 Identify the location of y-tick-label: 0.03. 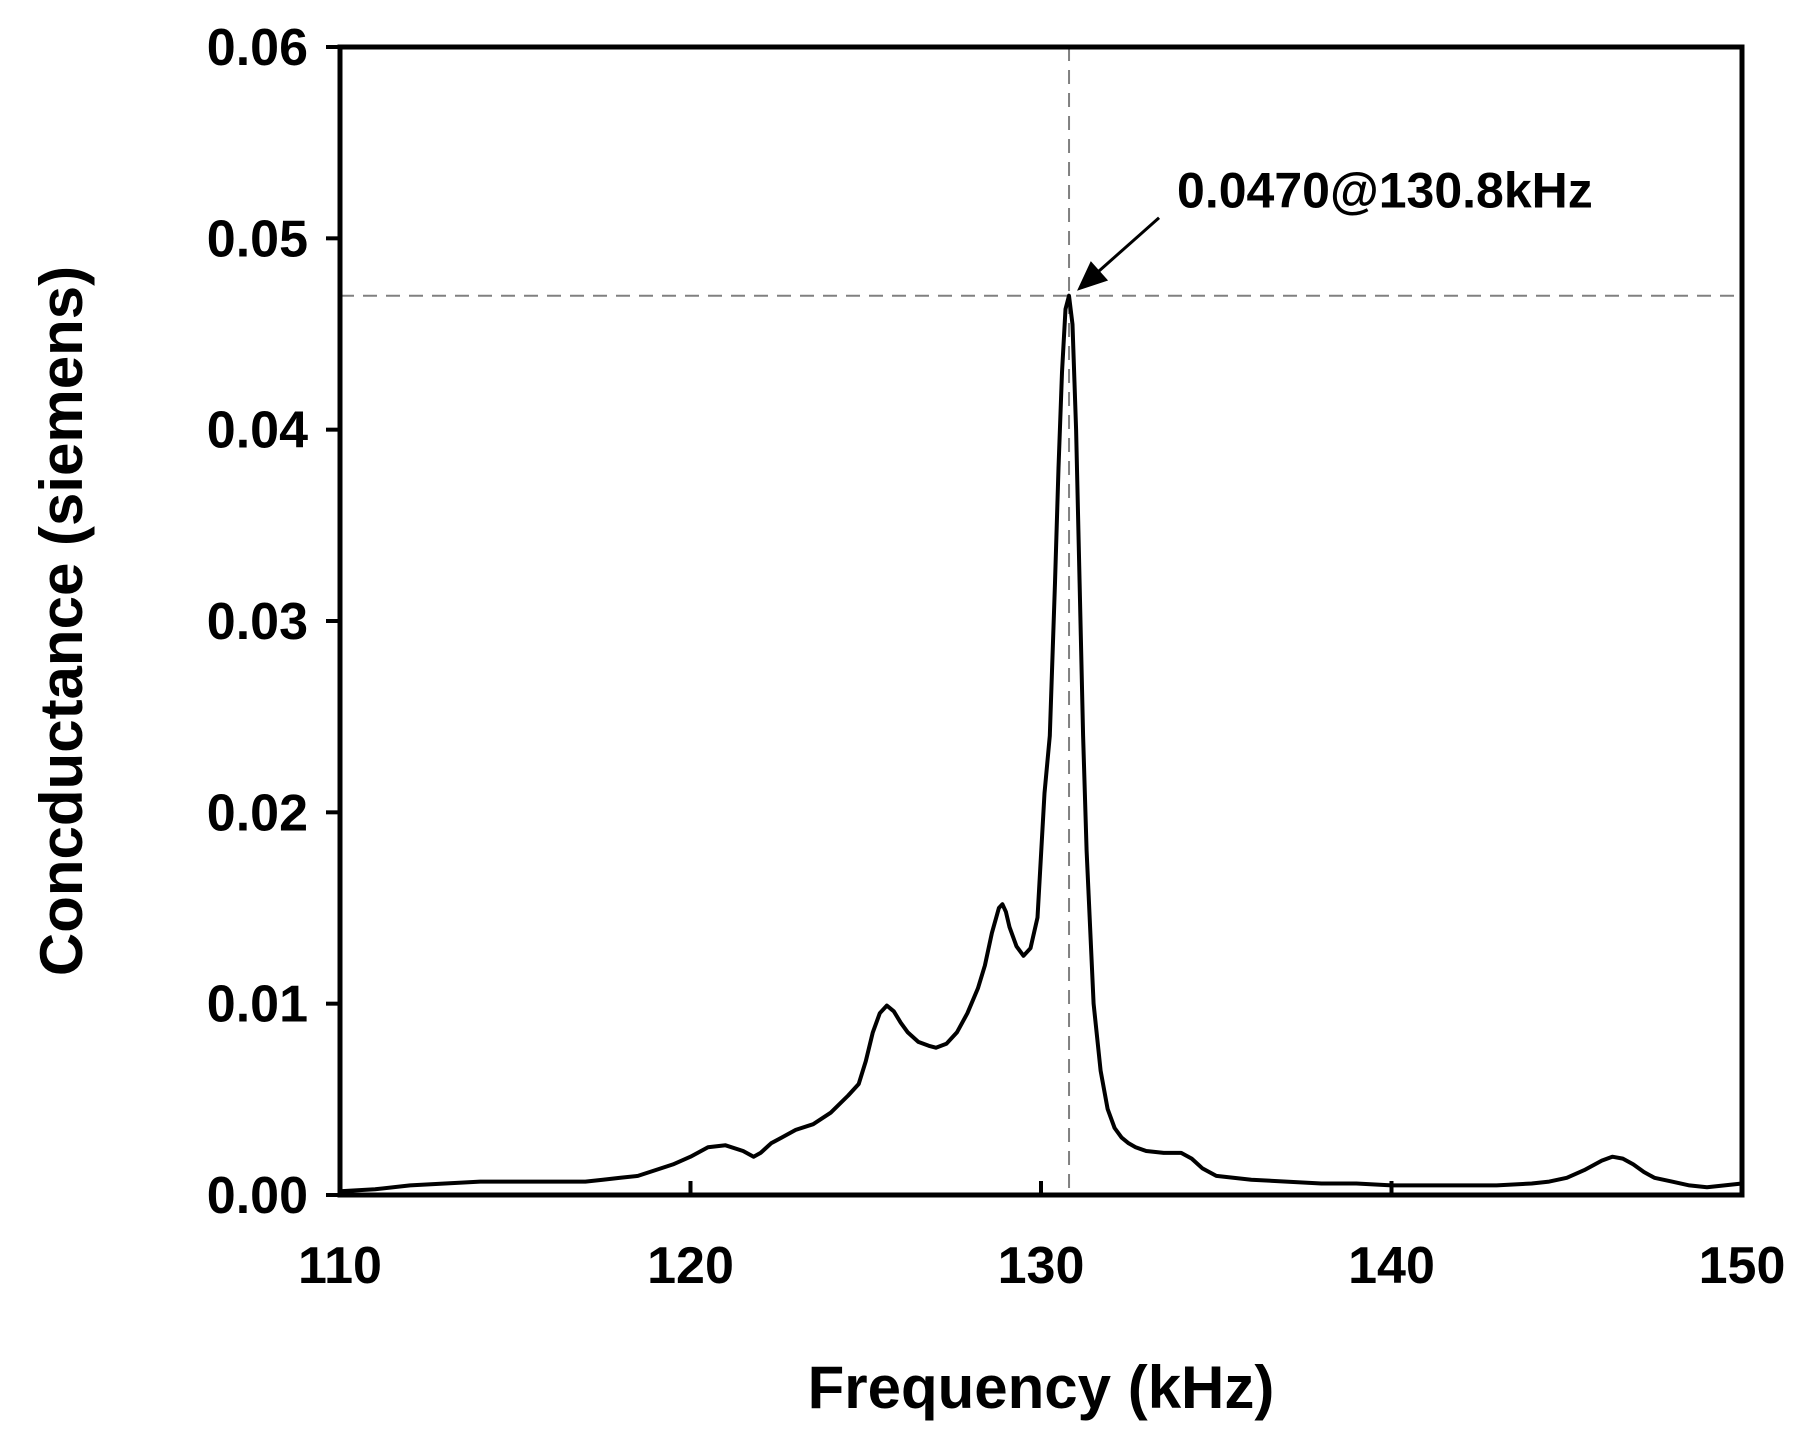
(257, 622).